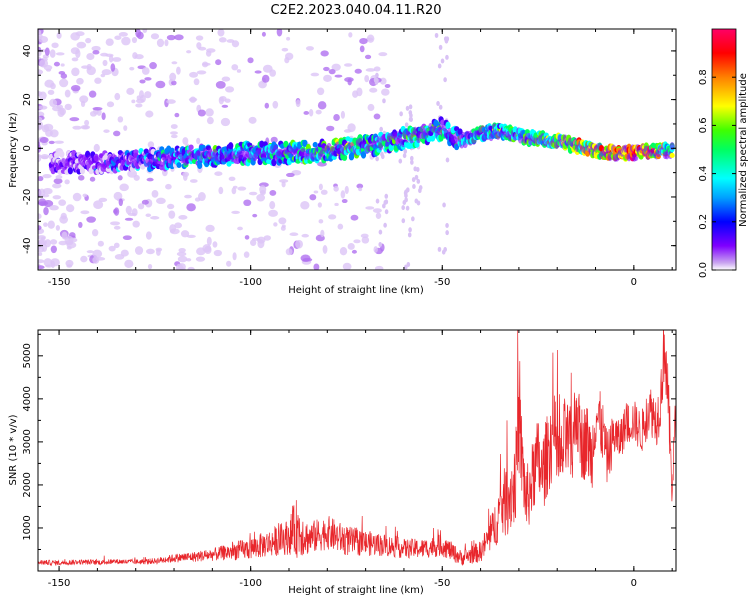 Image resolution: width=750 pixels, height=600 pixels. What do you see at coordinates (442, 282) in the screenshot?
I see `x-tick-label: -50` at bounding box center [442, 282].